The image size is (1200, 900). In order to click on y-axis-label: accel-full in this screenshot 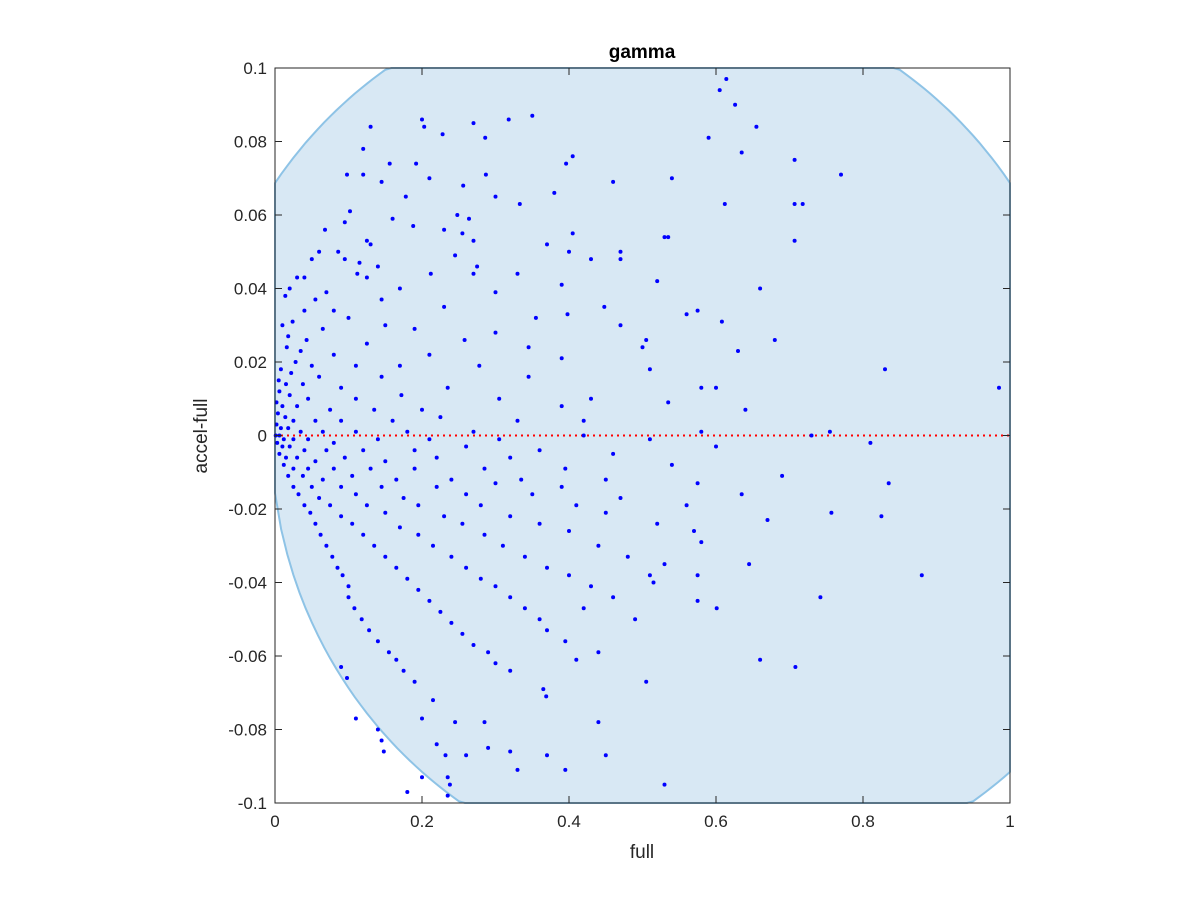, I will do `click(201, 436)`.